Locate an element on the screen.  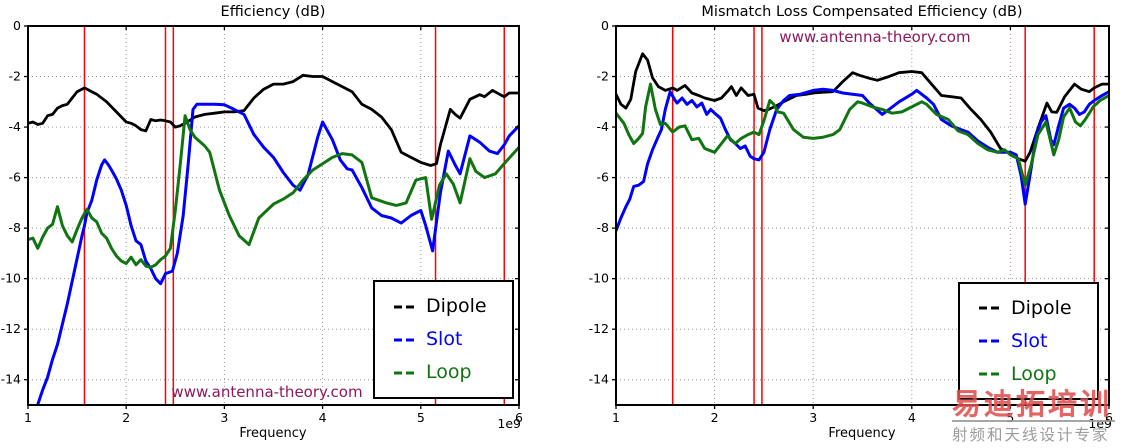
x-axis-label-right: Frequency is located at coordinates (862, 433).